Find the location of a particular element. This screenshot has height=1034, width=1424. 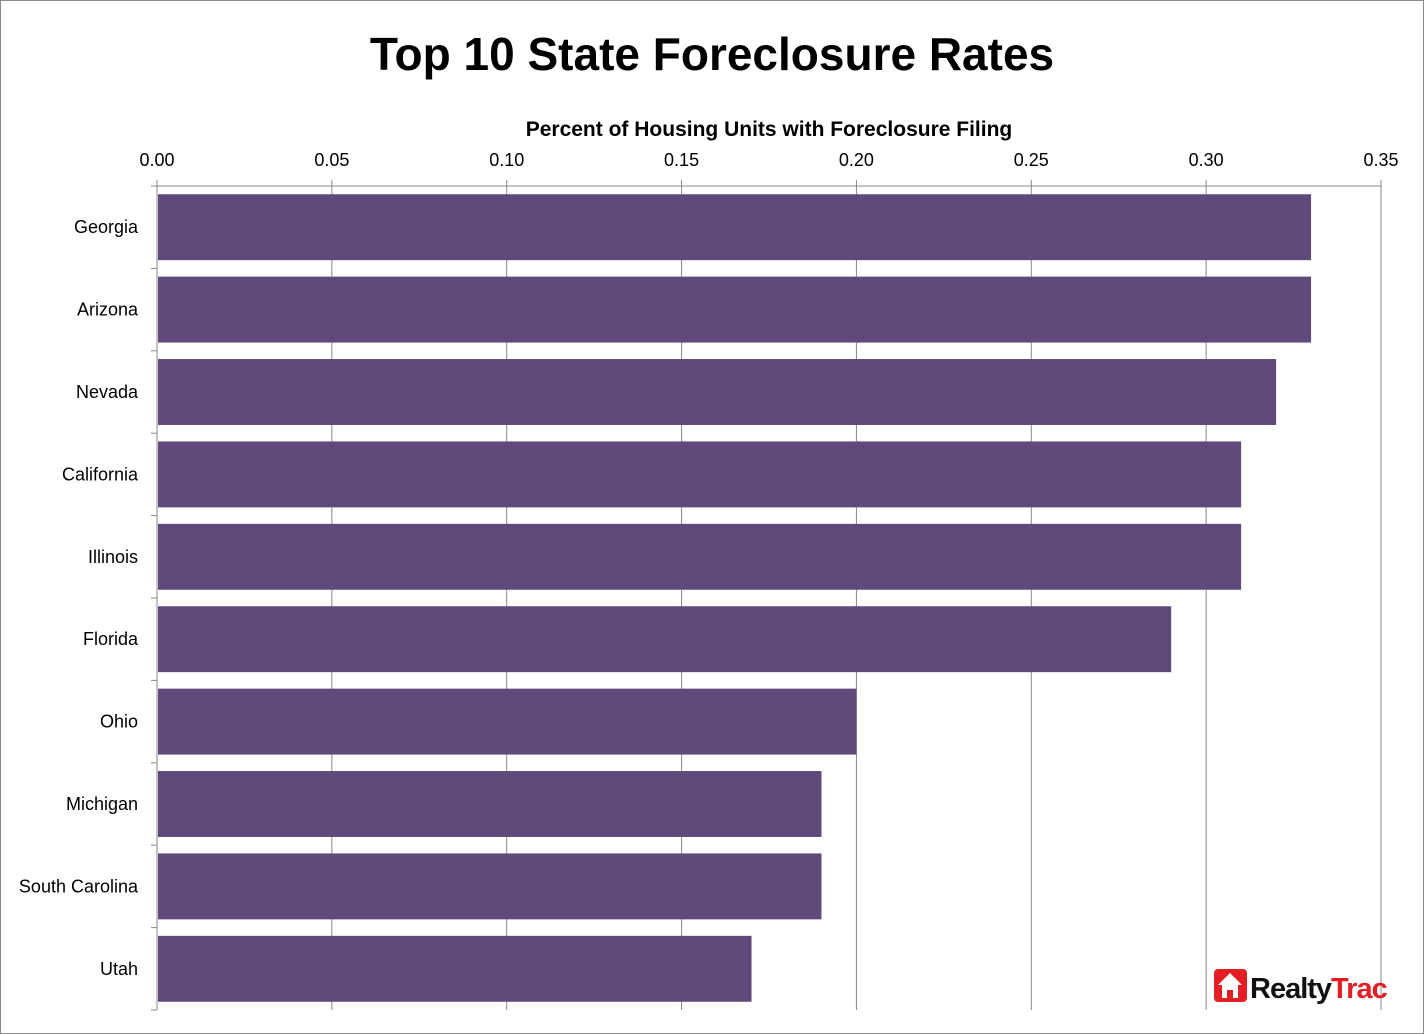

x-tick-label: 0.30 is located at coordinates (1206, 160).